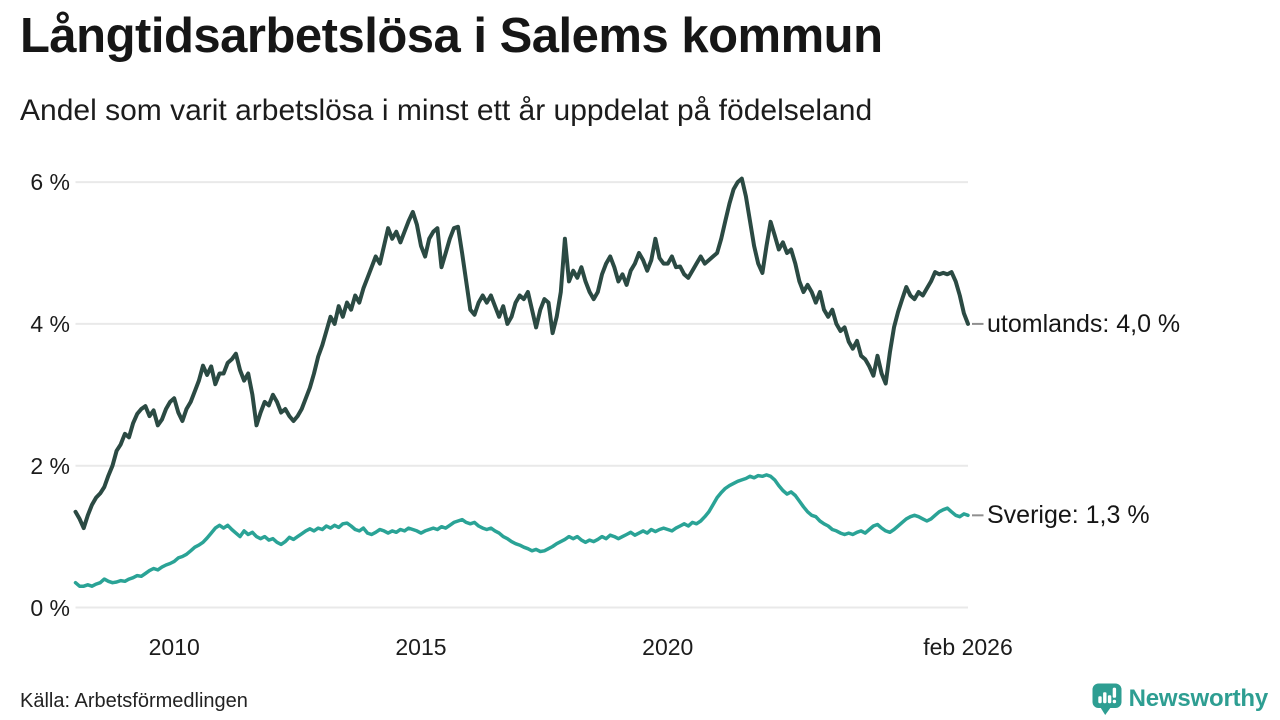 This screenshot has height=720, width=1280. Describe the element at coordinates (968, 647) in the screenshot. I see `x-tick-label: feb 2026` at that location.